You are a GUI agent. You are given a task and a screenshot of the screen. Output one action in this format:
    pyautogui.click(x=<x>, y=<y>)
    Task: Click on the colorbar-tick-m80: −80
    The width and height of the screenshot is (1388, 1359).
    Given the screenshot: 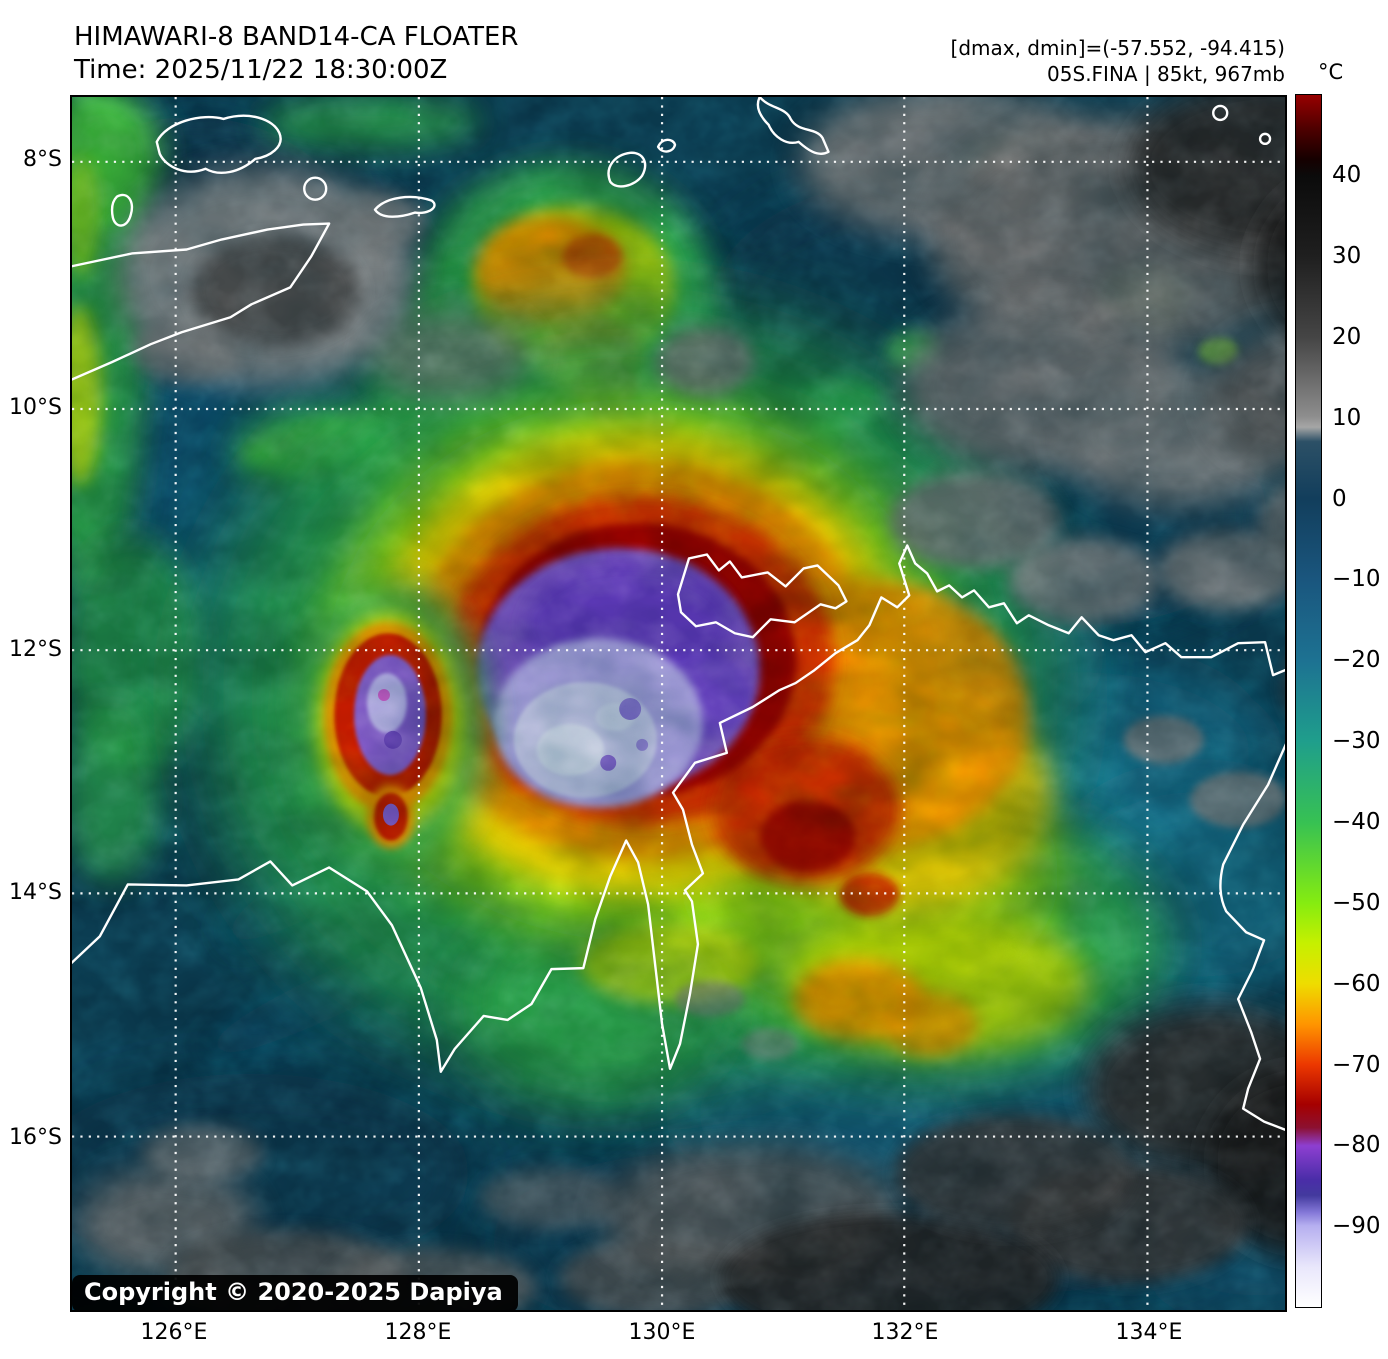 What is the action you would take?
    pyautogui.click(x=1356, y=1145)
    